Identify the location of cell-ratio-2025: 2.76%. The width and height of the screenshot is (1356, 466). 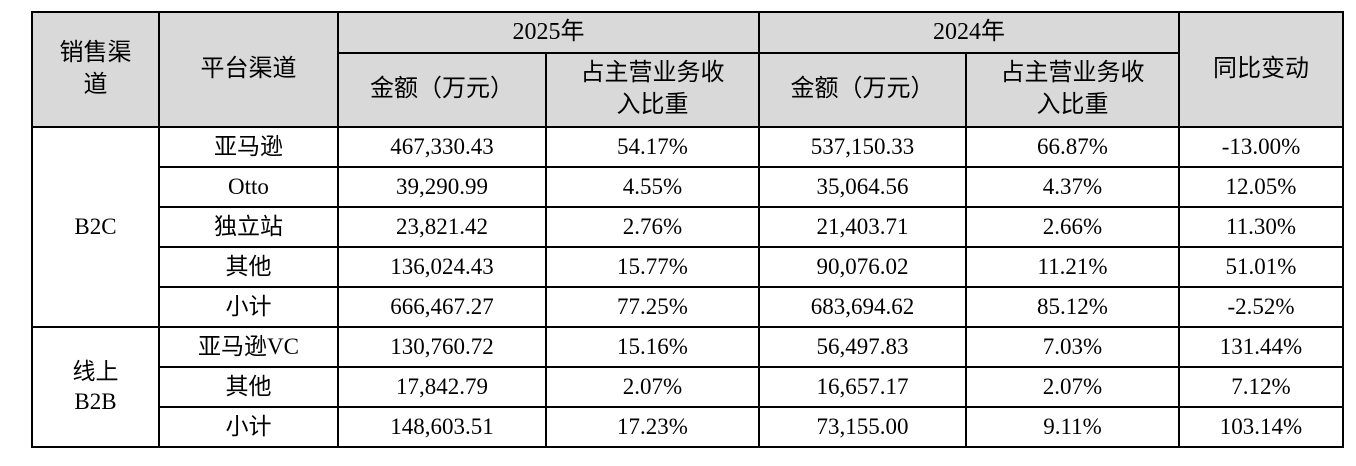
(652, 227).